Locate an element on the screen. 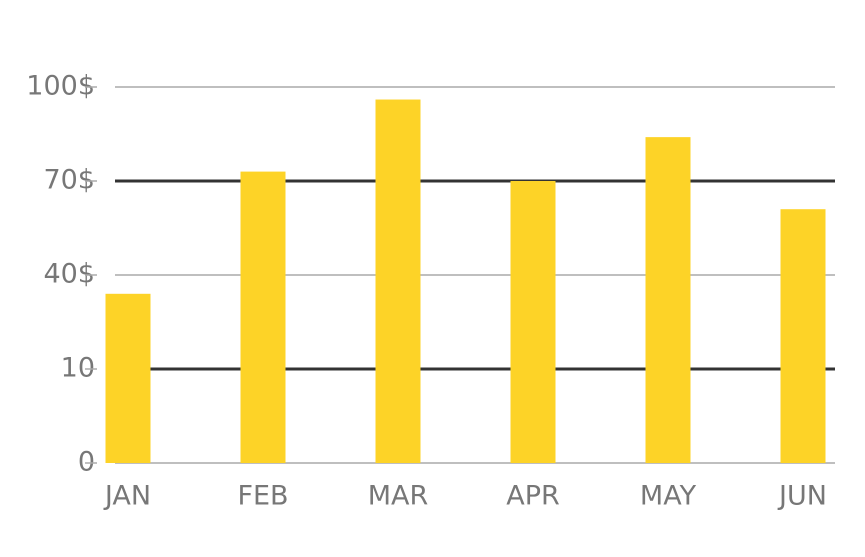  y-tick-label: 10 is located at coordinates (78, 368).